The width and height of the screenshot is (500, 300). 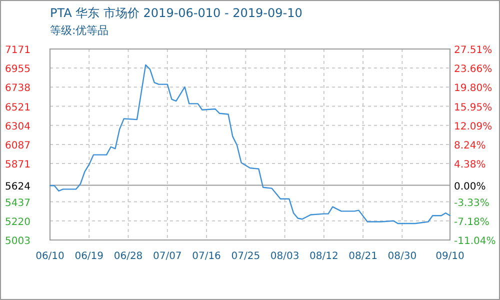 What do you see at coordinates (167, 256) in the screenshot?
I see `x-tick-label: 07/07` at bounding box center [167, 256].